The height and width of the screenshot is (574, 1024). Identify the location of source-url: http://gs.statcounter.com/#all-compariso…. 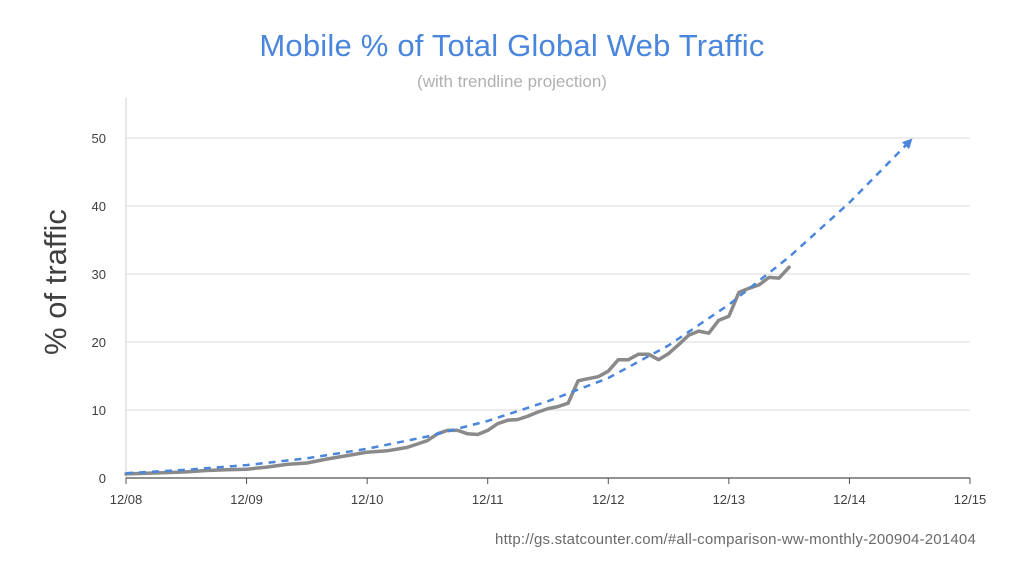
(735, 539).